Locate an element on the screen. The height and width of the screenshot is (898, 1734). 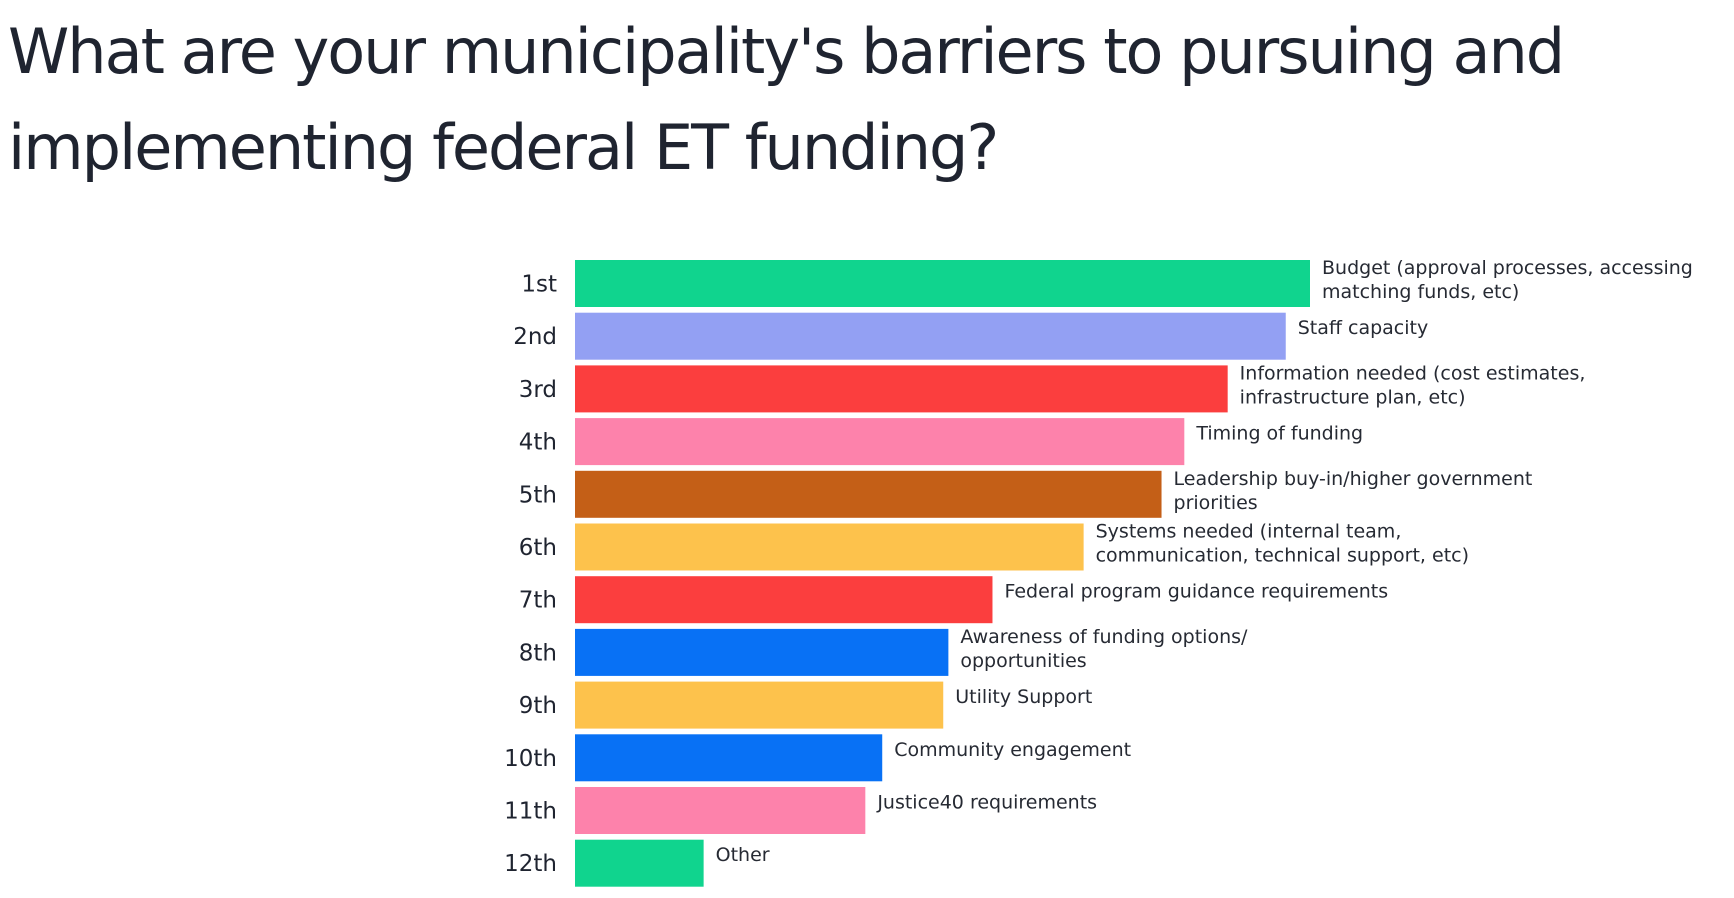
bar-label-line: matching funds, etc) is located at coordinates (1420, 292).